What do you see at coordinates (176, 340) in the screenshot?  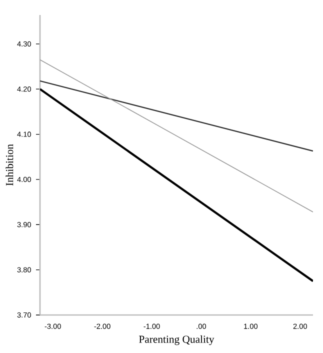 I see `x-axis-title: Parenting Quality` at bounding box center [176, 340].